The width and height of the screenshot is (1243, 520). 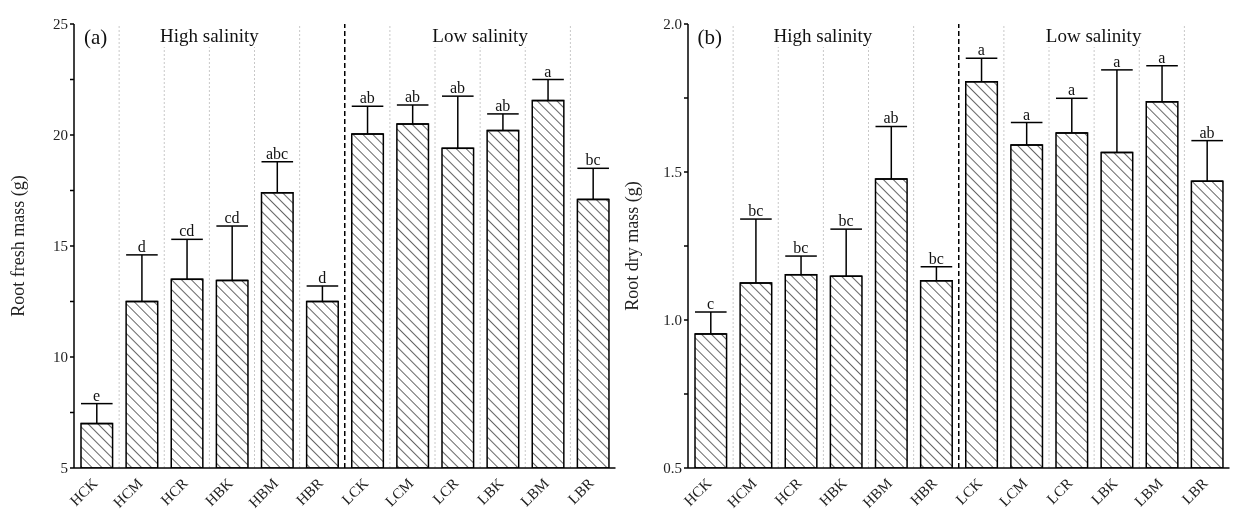 What do you see at coordinates (64, 468) in the screenshot?
I see `y-tick-label: 5` at bounding box center [64, 468].